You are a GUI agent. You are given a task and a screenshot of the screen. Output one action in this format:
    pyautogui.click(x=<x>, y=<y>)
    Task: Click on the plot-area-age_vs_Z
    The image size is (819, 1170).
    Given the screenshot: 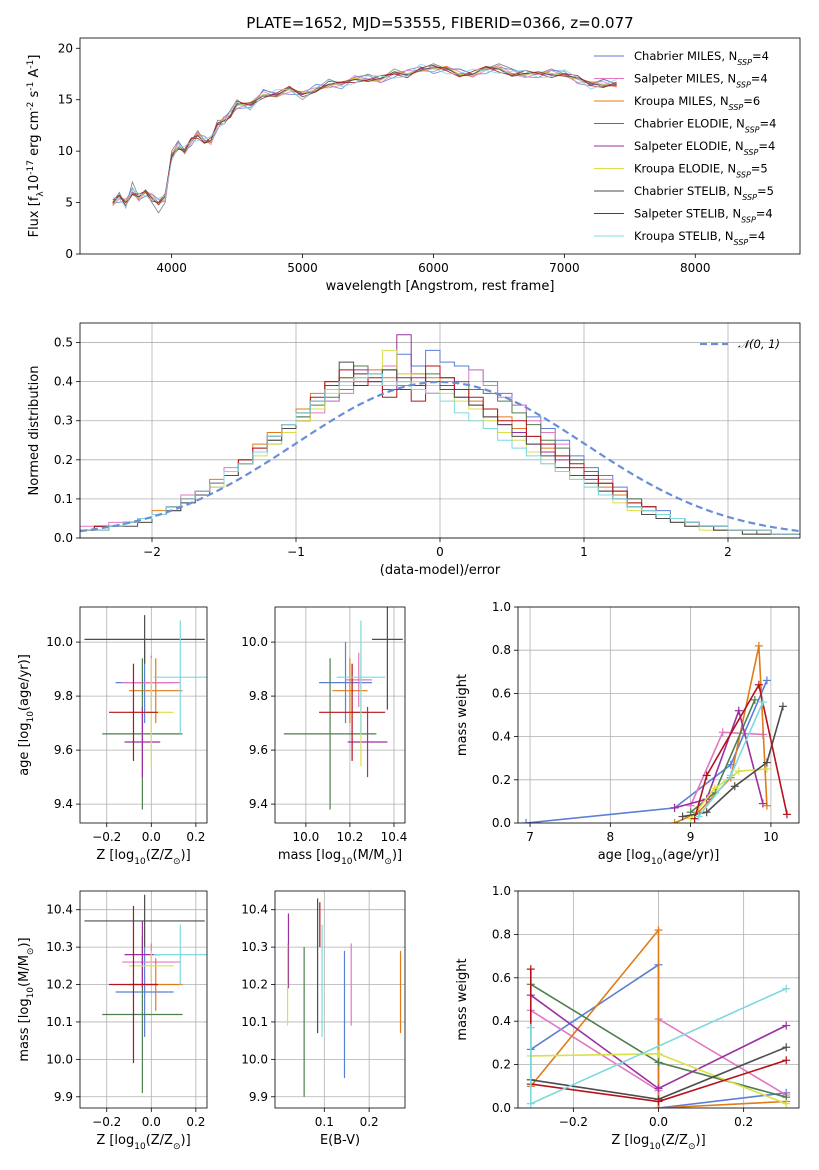 What is the action you would take?
    pyautogui.click(x=145, y=712)
    